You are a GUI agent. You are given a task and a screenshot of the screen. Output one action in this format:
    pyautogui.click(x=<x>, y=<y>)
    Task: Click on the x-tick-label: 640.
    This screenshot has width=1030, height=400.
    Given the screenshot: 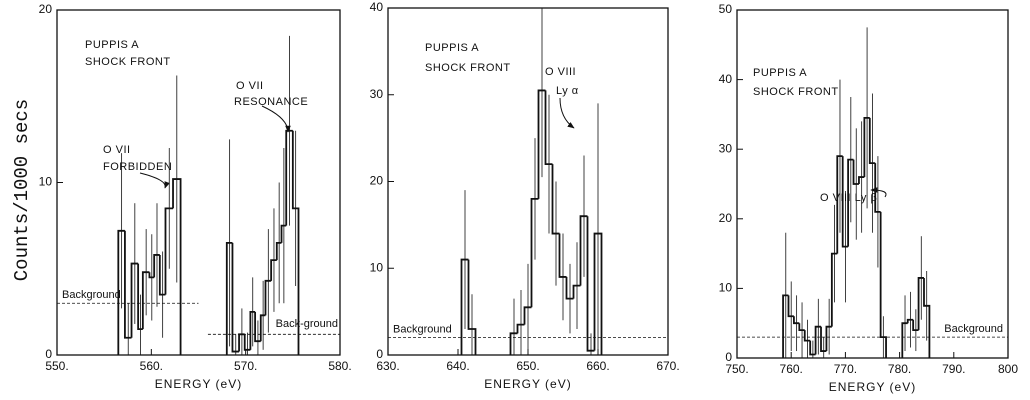 What is the action you would take?
    pyautogui.click(x=457, y=366)
    